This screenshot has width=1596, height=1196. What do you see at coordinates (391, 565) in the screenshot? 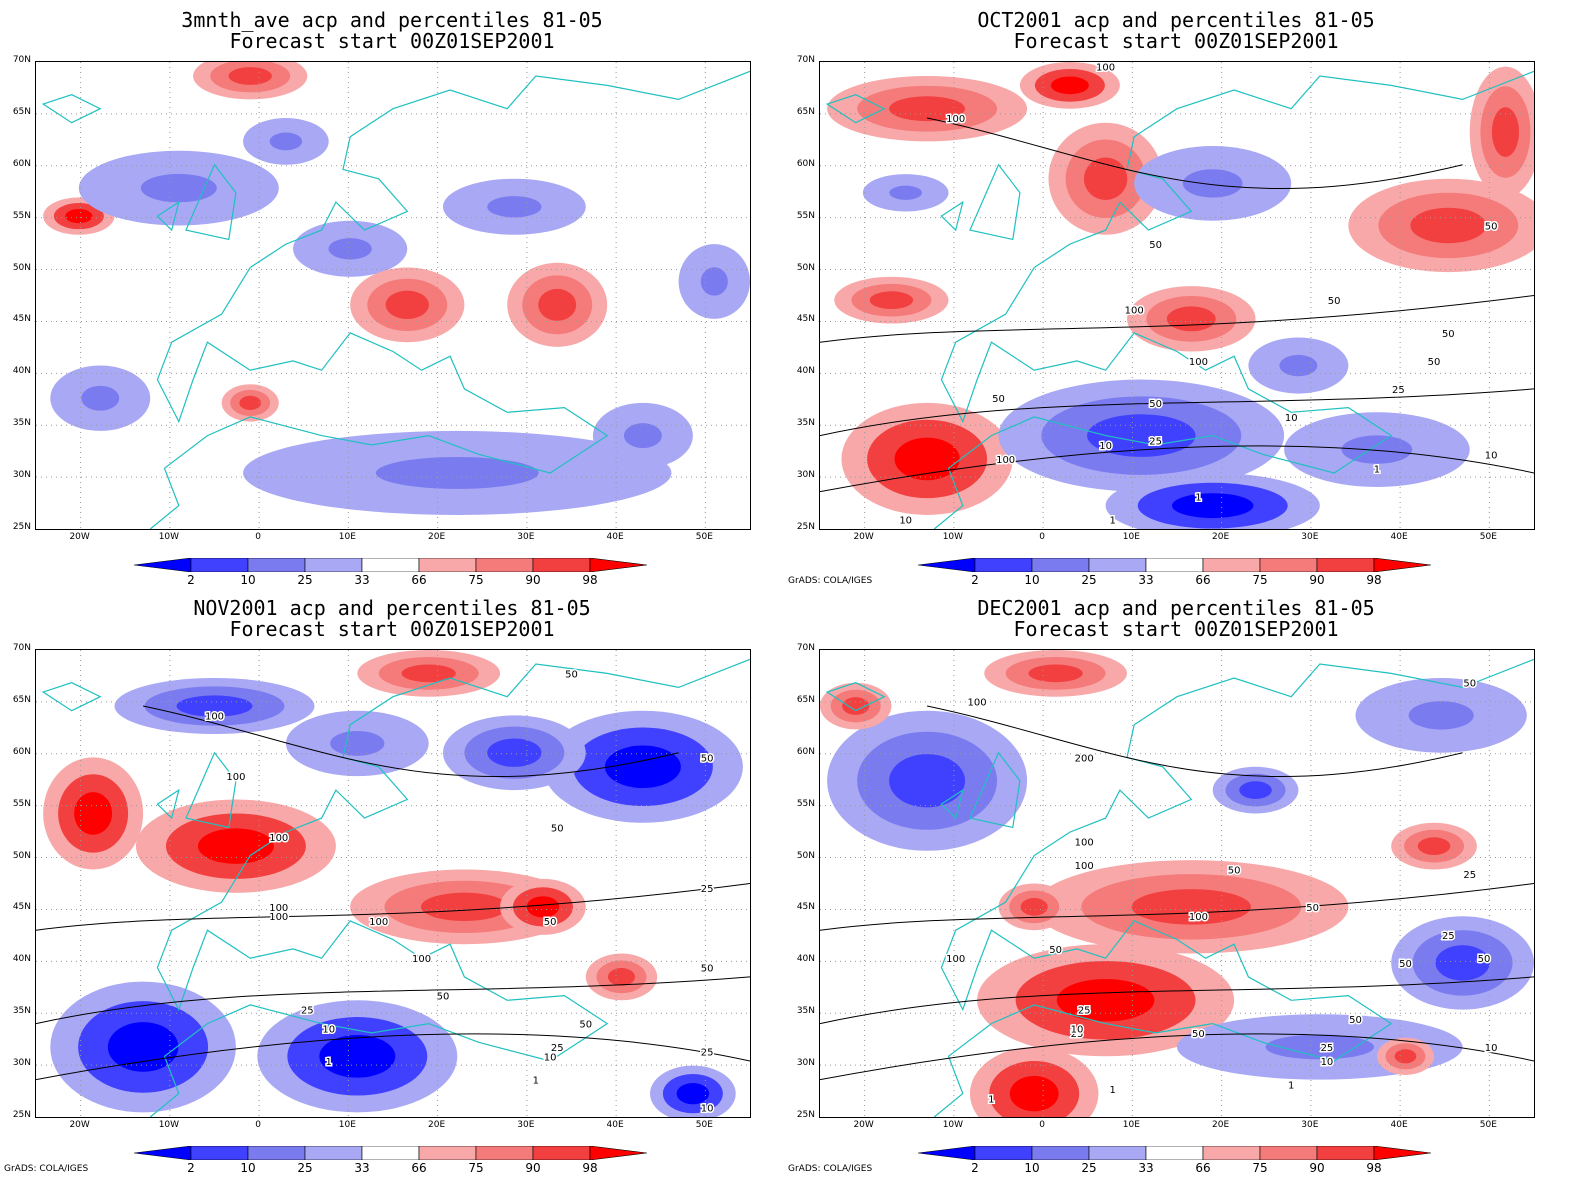
I see `colorbar` at bounding box center [391, 565].